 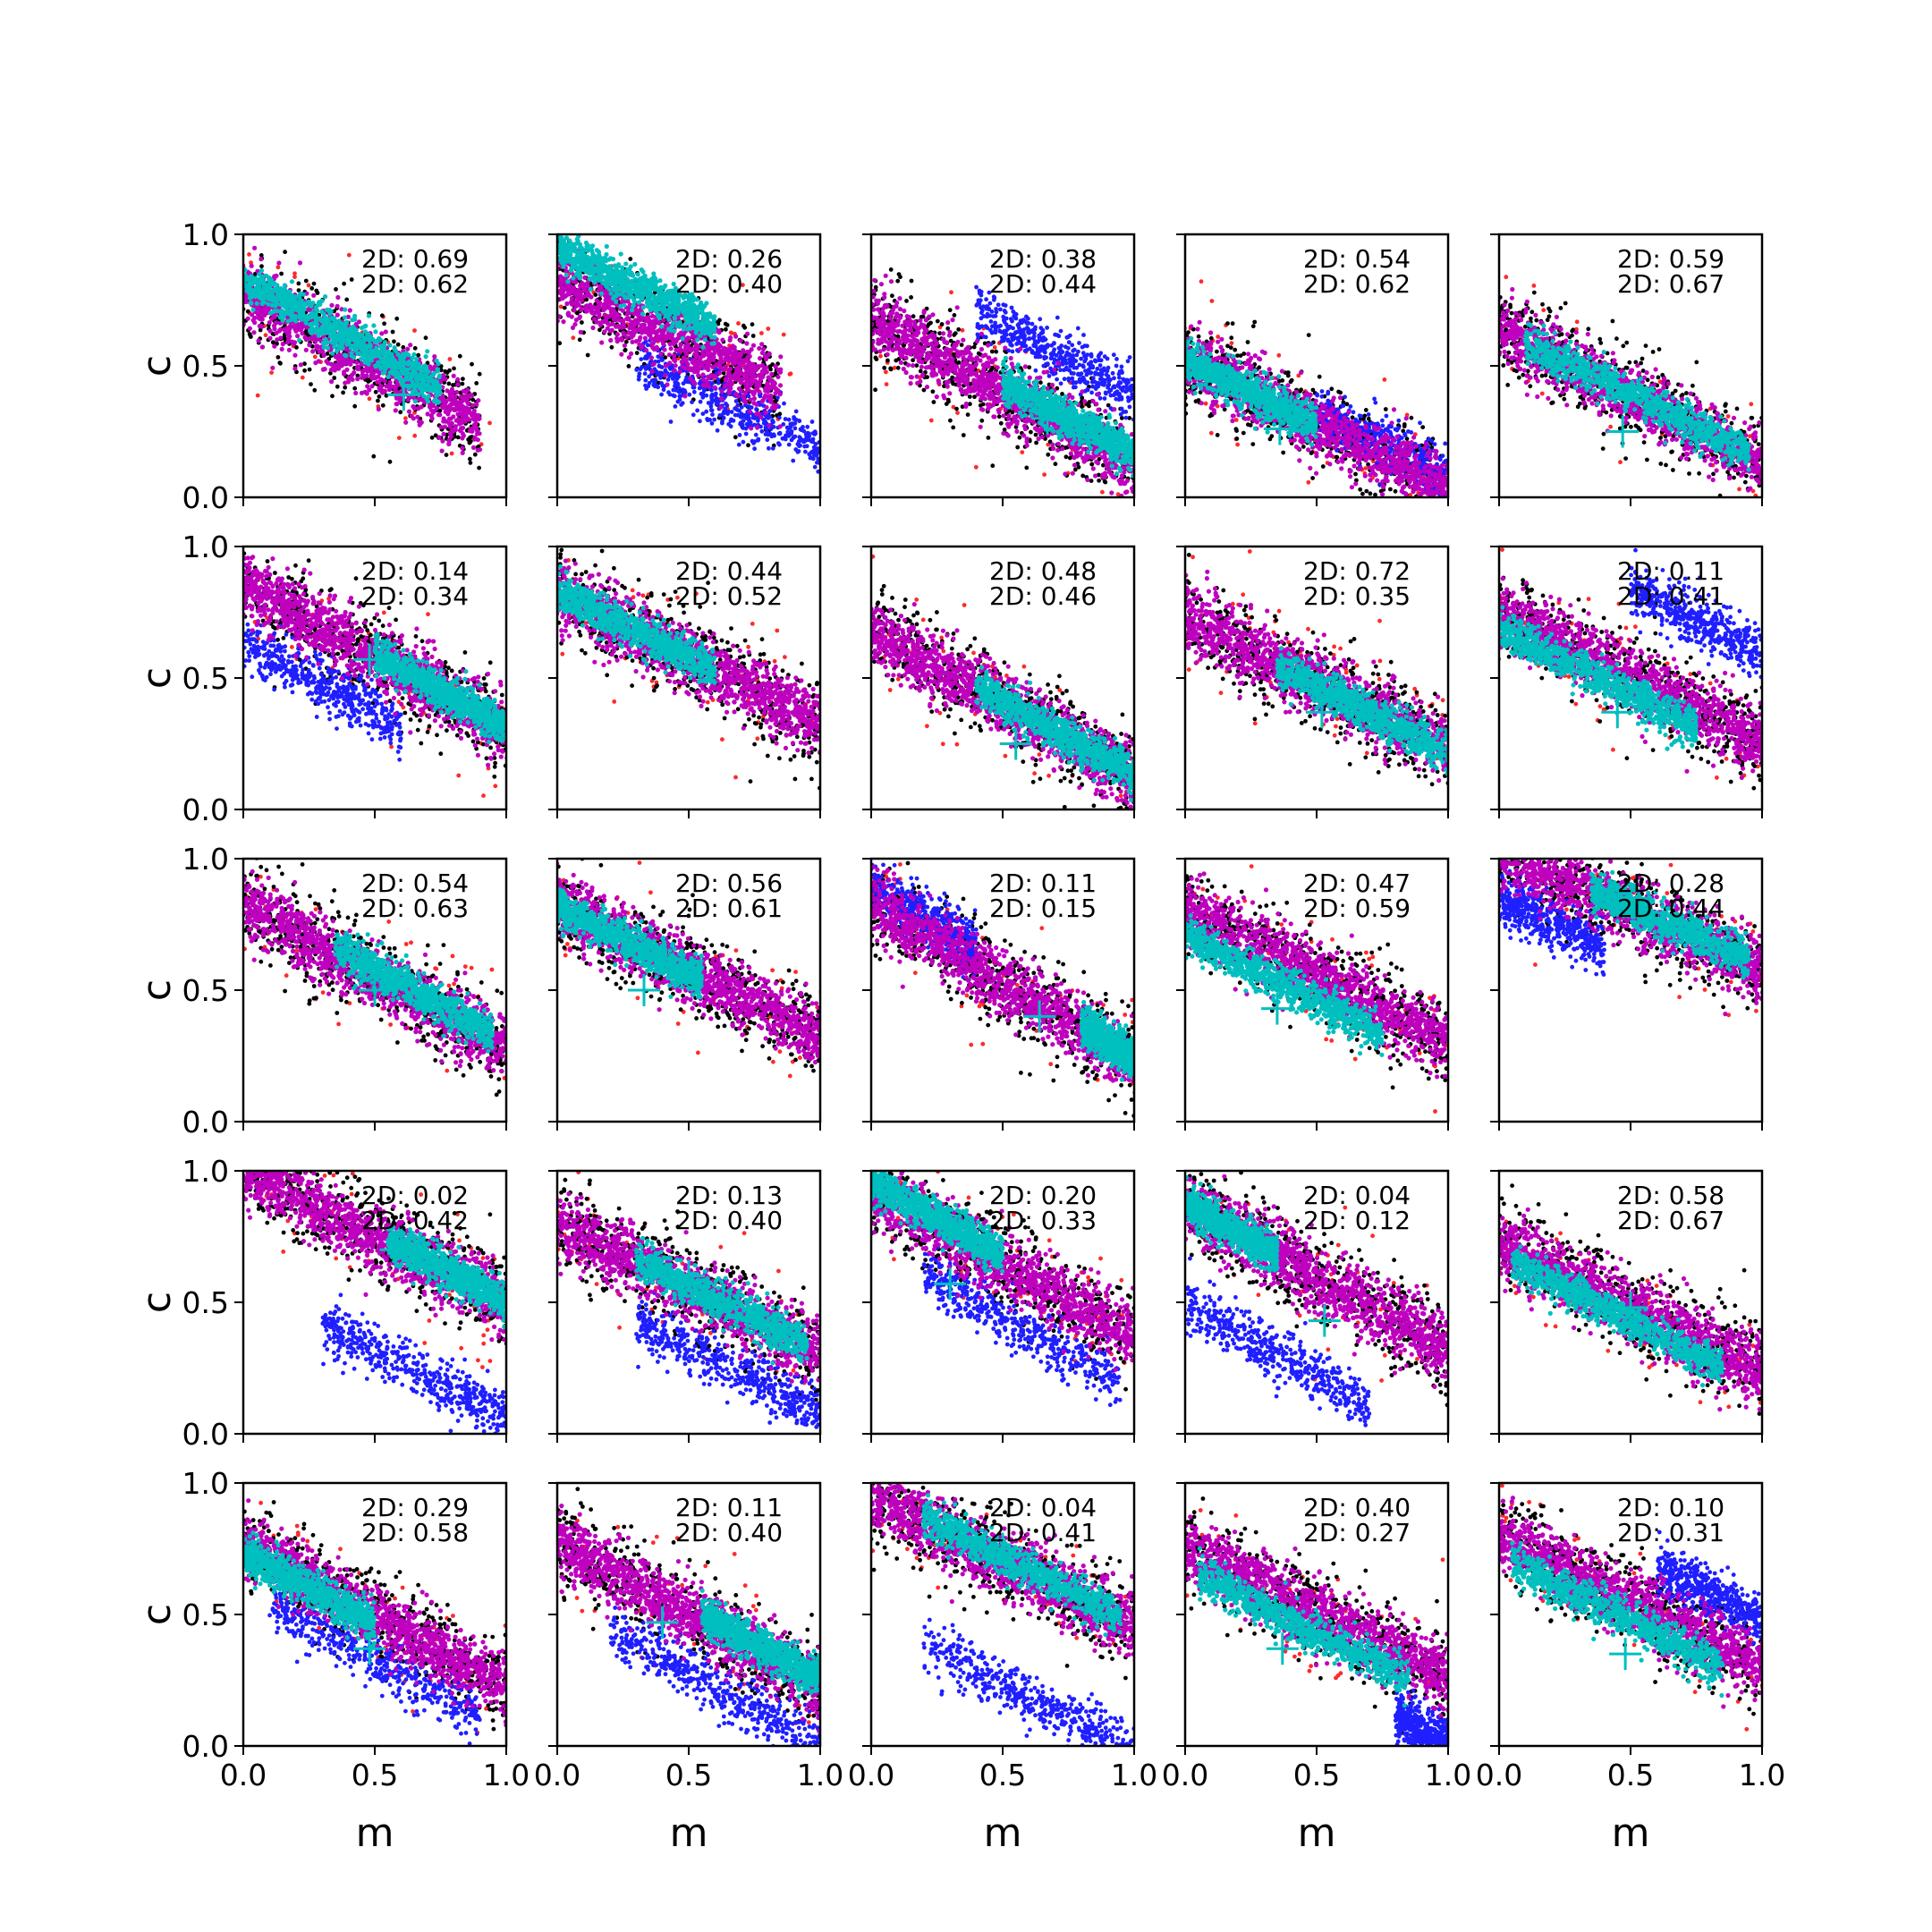 I want to click on y-tick-label: 0.5, so click(x=205, y=366).